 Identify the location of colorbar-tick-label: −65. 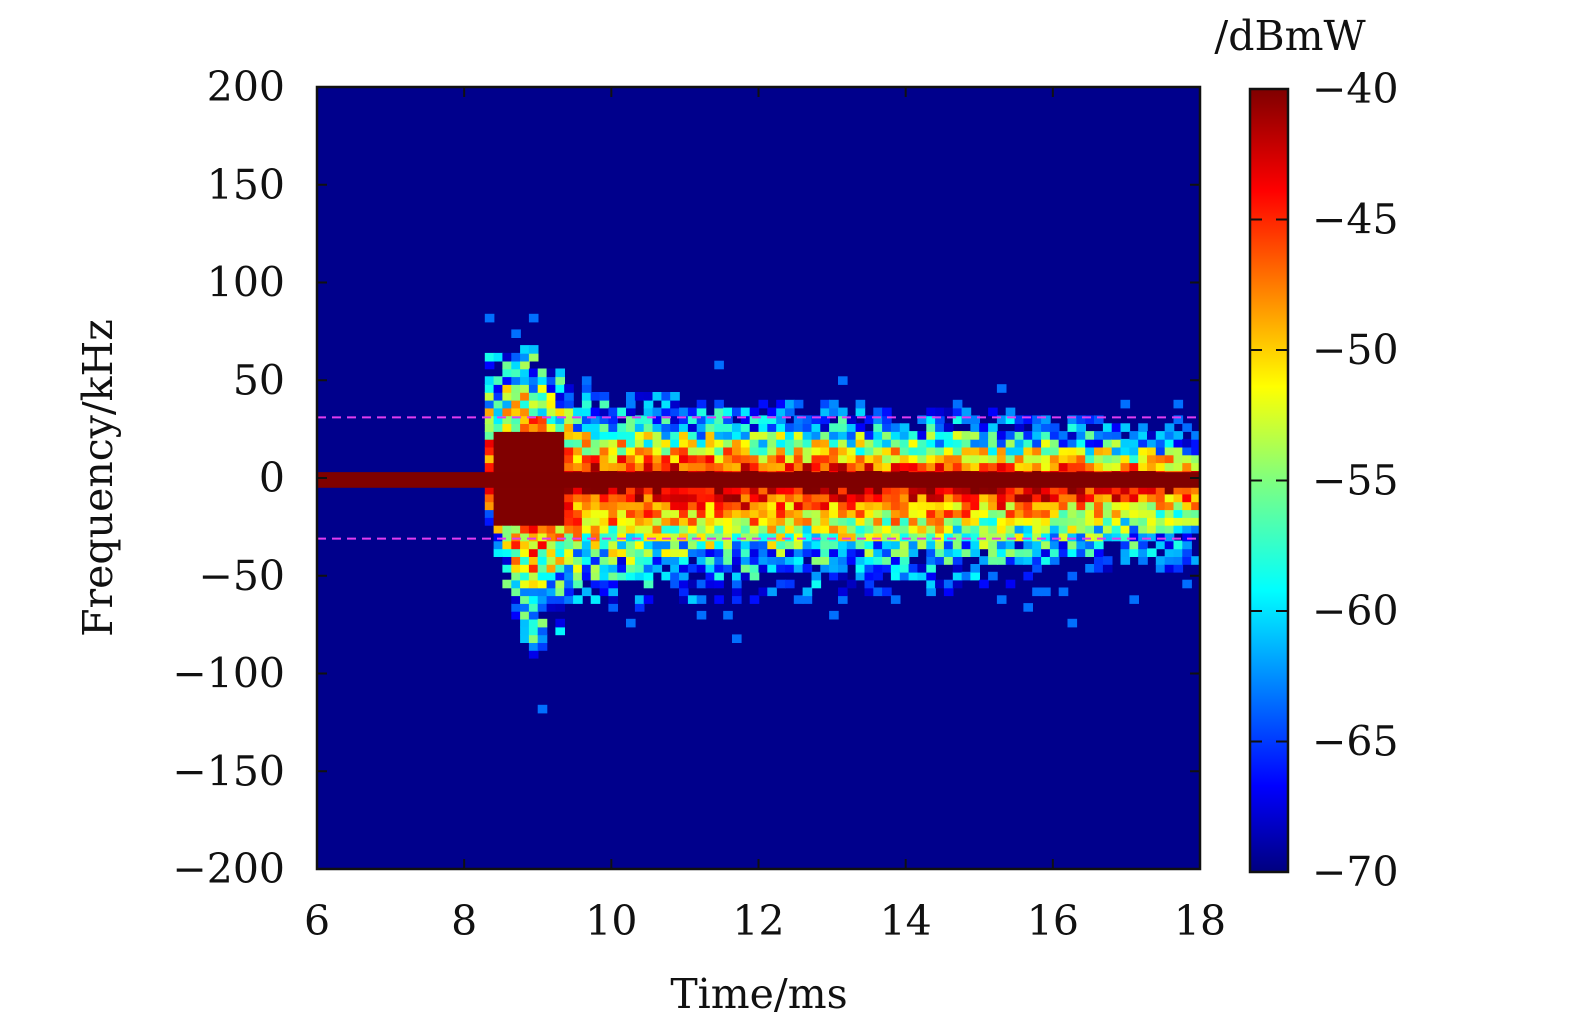
(1355, 742).